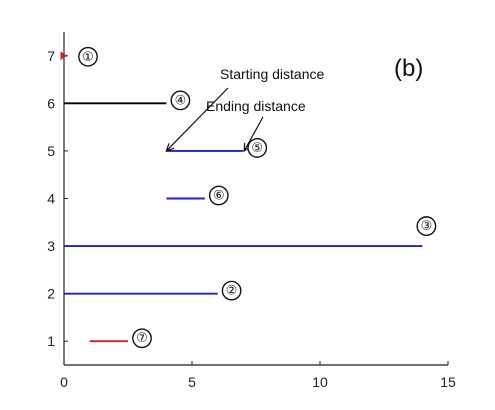  Describe the element at coordinates (320, 382) in the screenshot. I see `x-tick-label: 10` at that location.